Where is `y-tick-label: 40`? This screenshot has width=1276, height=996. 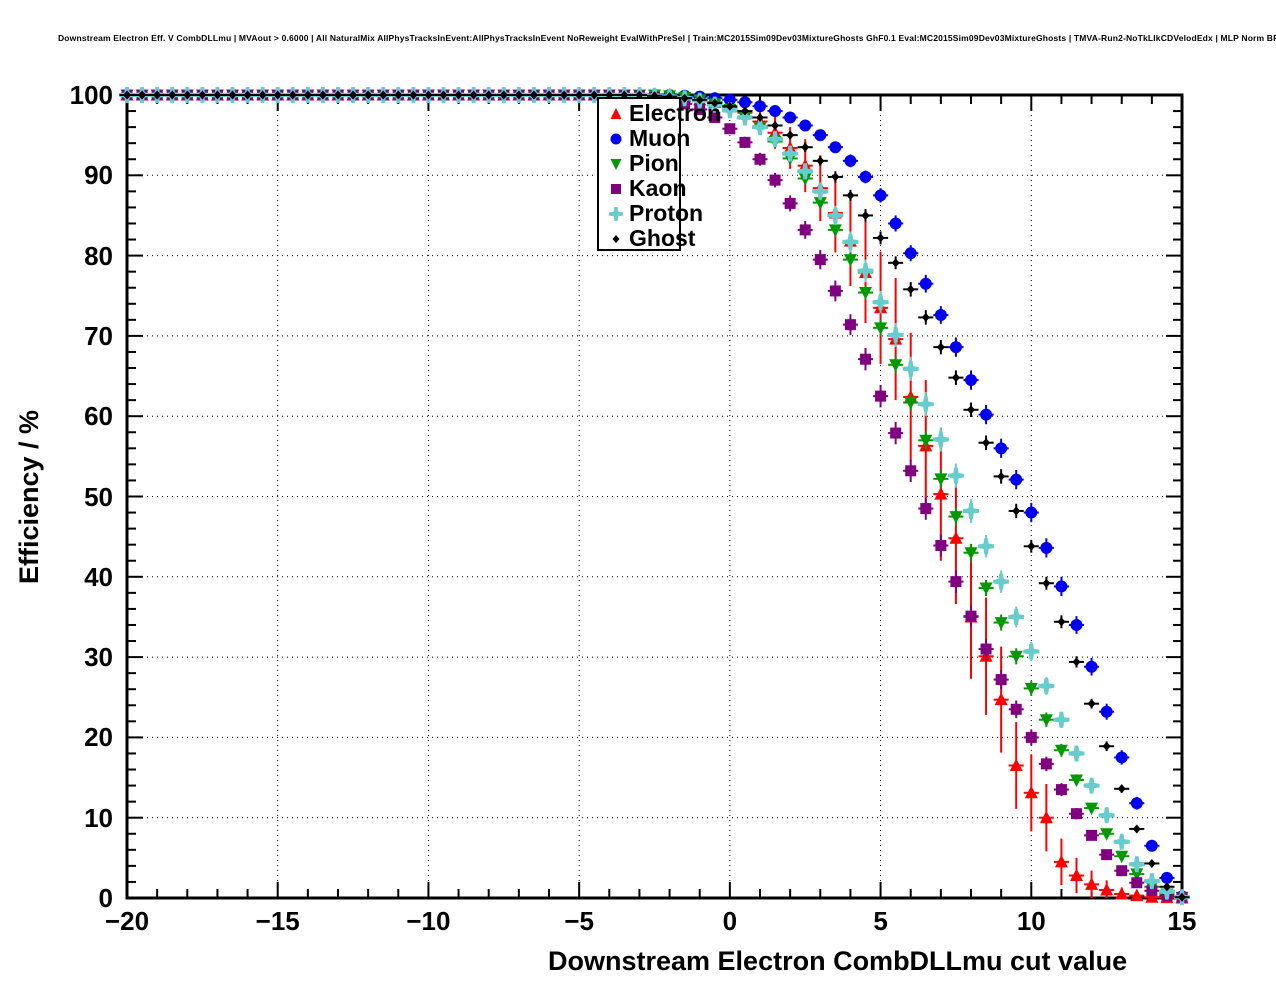 y-tick-label: 40 is located at coordinates (98, 576).